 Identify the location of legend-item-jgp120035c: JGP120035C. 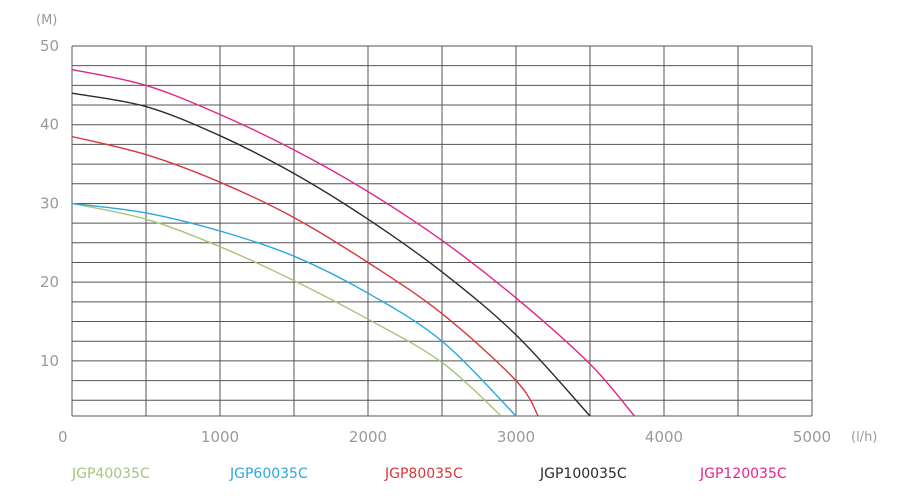
(743, 474).